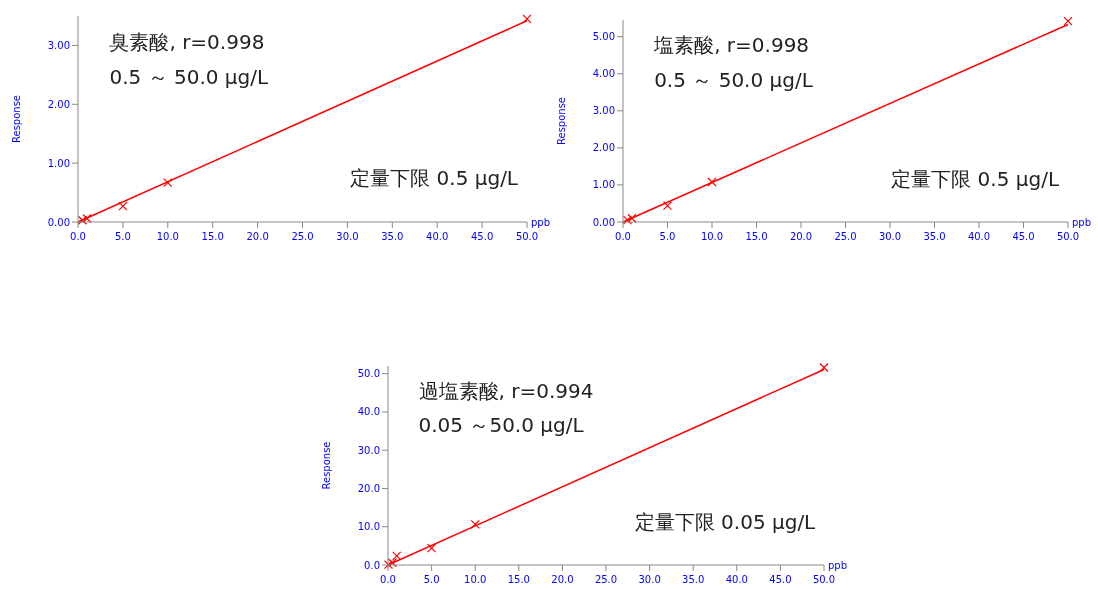  What do you see at coordinates (725, 522) in the screenshot?
I see `annotation: 定量下限 0.05 μg/L` at bounding box center [725, 522].